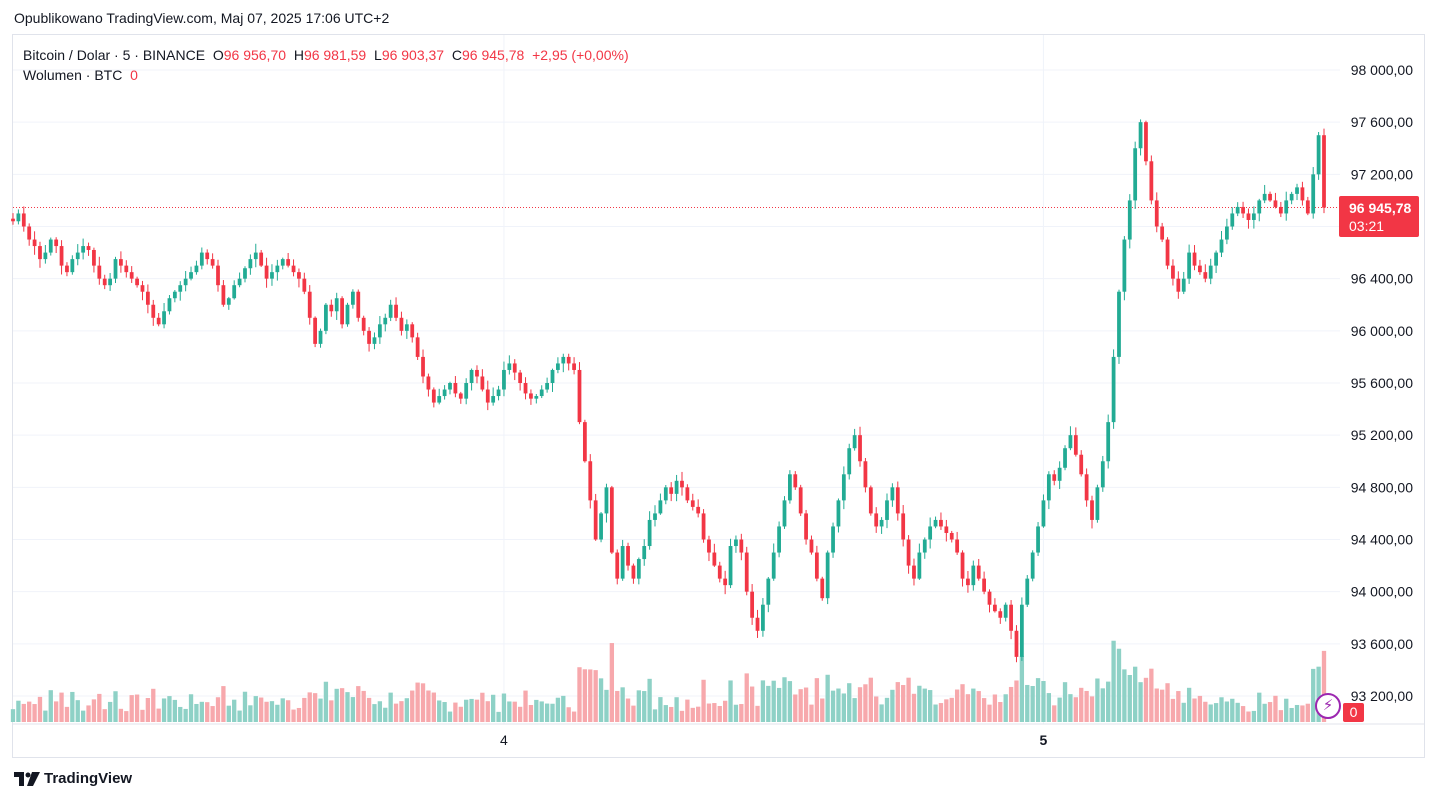 Image resolution: width=1438 pixels, height=802 pixels. I want to click on tradingview-footer: TradingView, so click(73, 778).